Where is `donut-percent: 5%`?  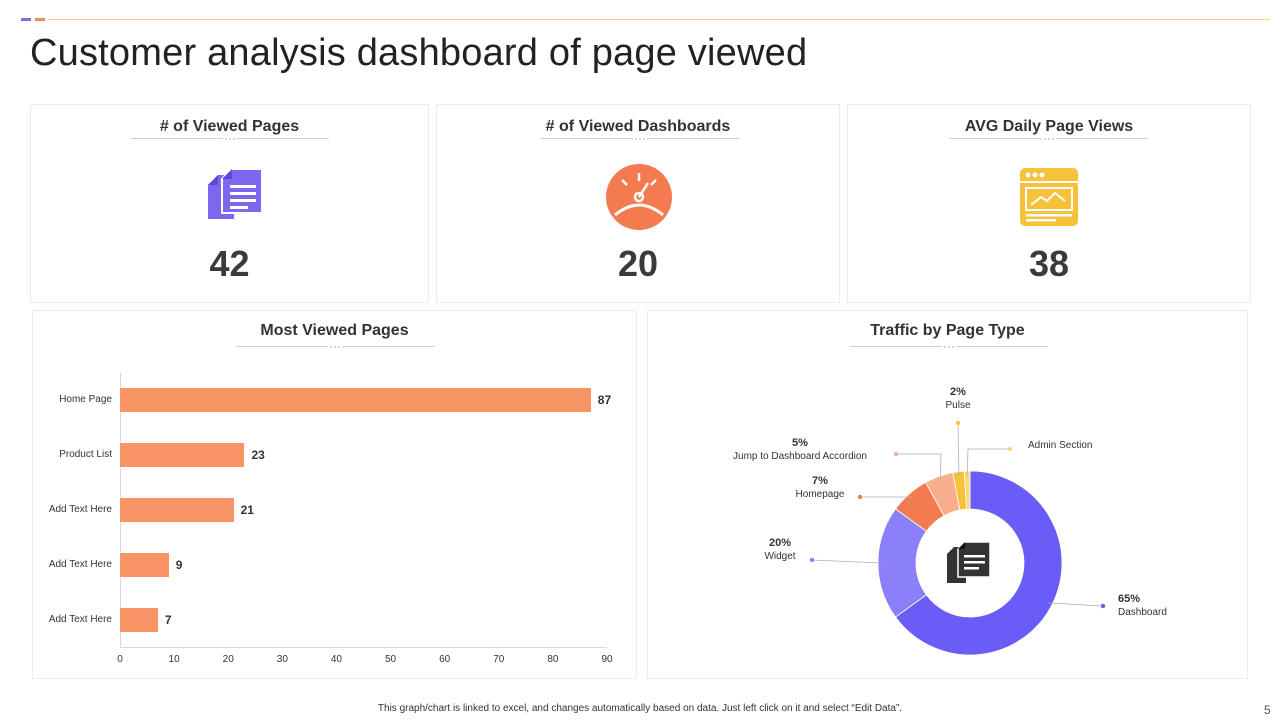 donut-percent: 5% is located at coordinates (800, 443).